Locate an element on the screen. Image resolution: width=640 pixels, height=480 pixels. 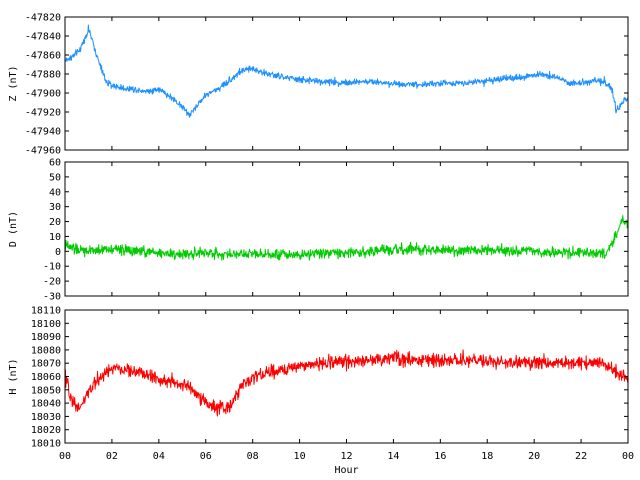
y-tick-label-d: 10 is located at coordinates (55, 237).